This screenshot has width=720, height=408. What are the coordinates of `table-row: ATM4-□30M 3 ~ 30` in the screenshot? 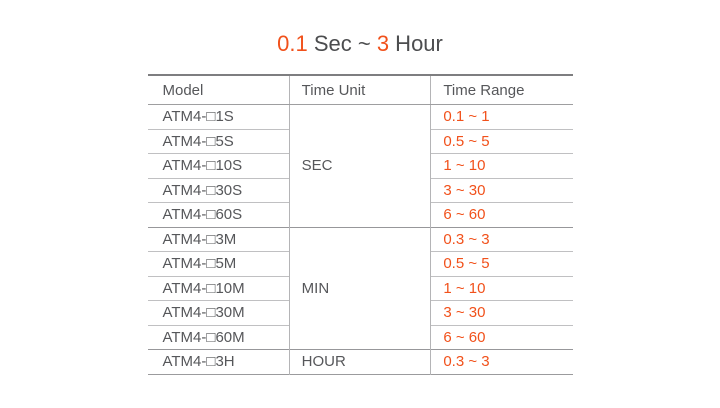 It's located at (360, 312).